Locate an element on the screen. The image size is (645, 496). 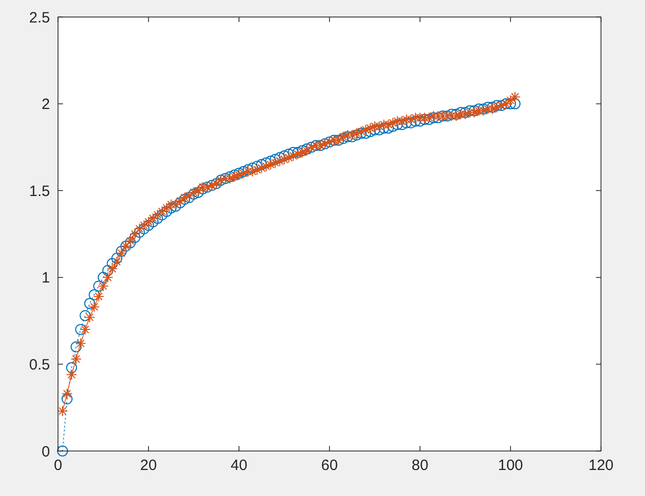
y-tick-label: 1 is located at coordinates (46, 278).